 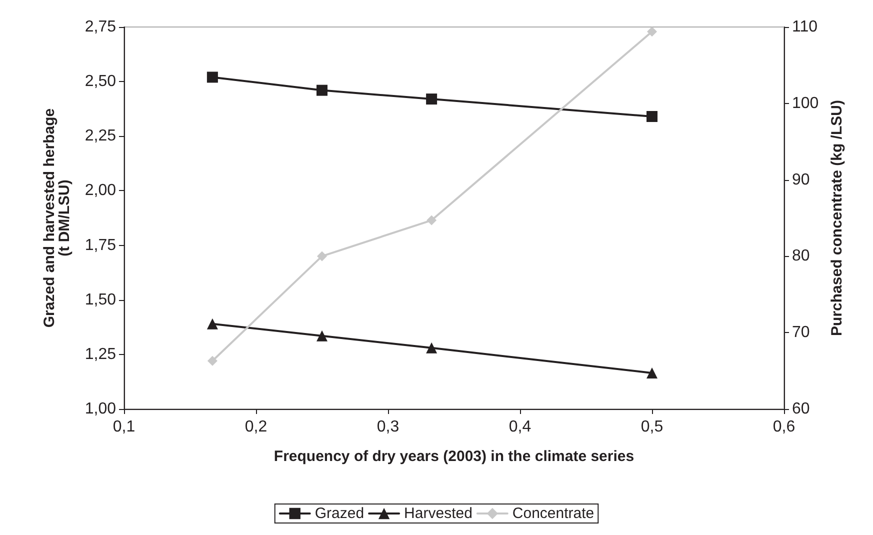 What do you see at coordinates (801, 179) in the screenshot?
I see `y2-tick-label: 90` at bounding box center [801, 179].